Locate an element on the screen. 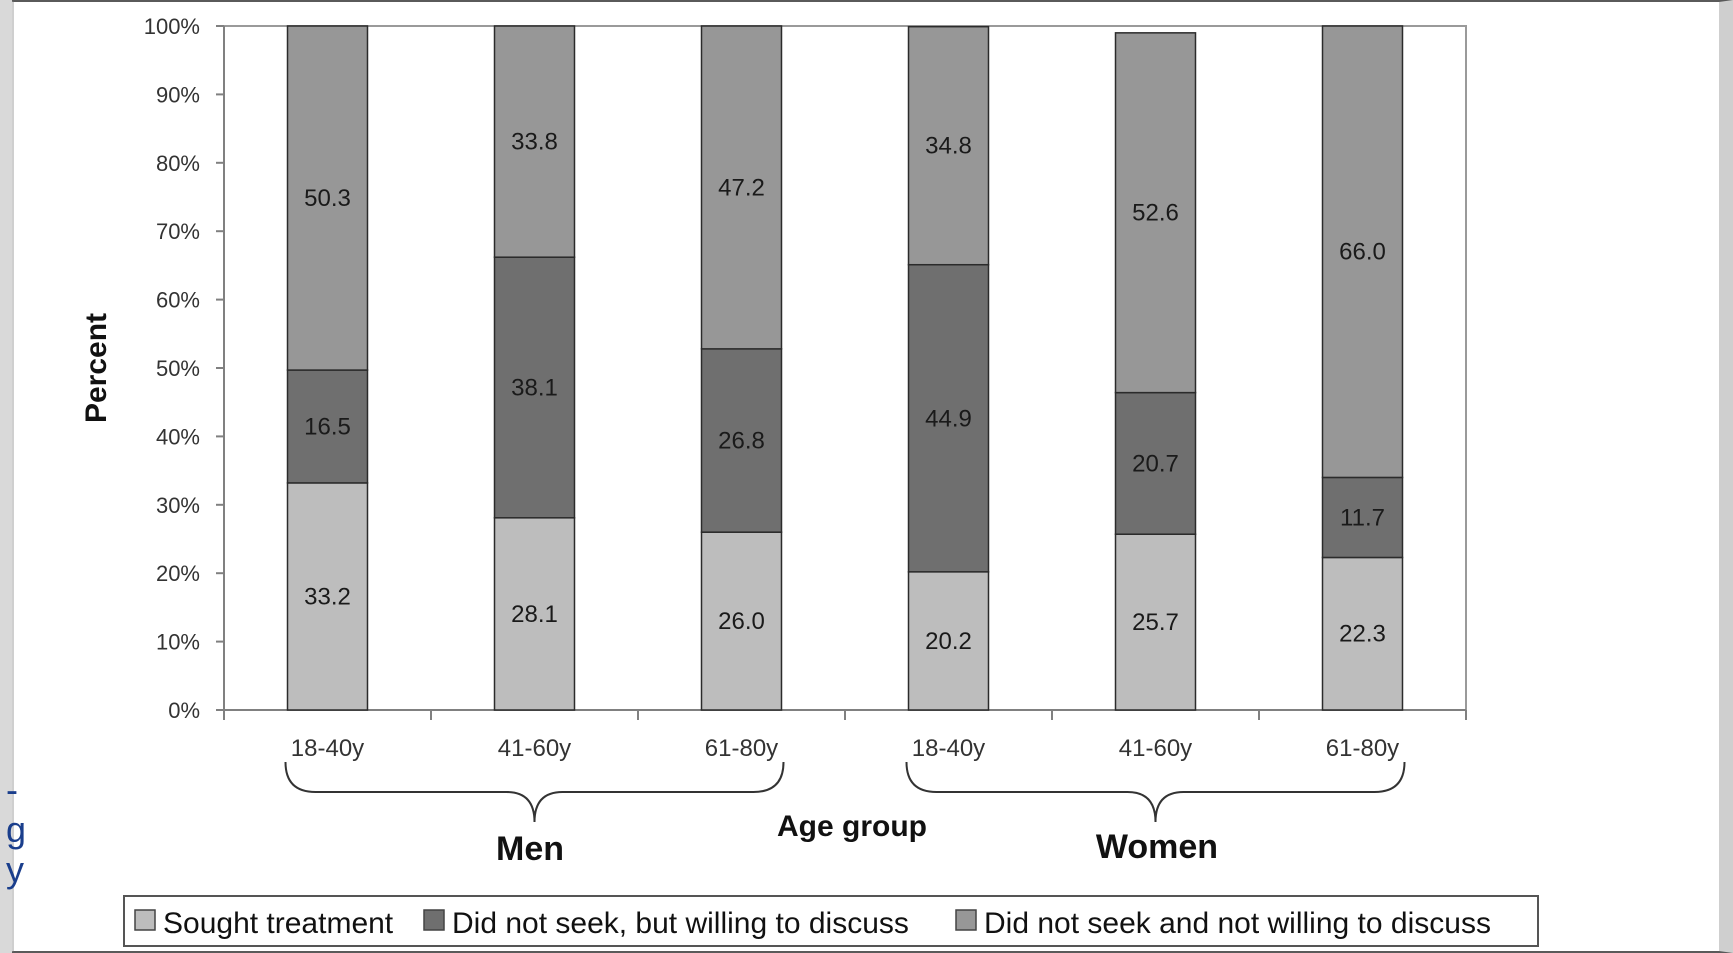 The width and height of the screenshot is (1733, 953). y-tick-label: 30% is located at coordinates (178, 505).